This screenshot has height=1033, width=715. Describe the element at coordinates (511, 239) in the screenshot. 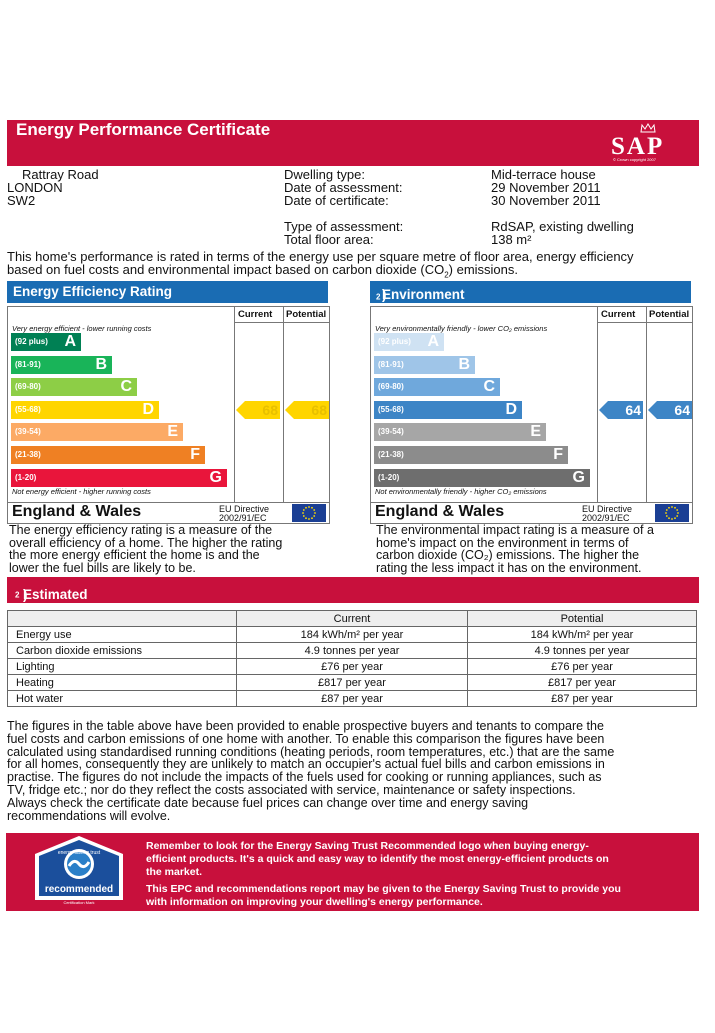

I see `floor-area-value: 138 m²` at that location.